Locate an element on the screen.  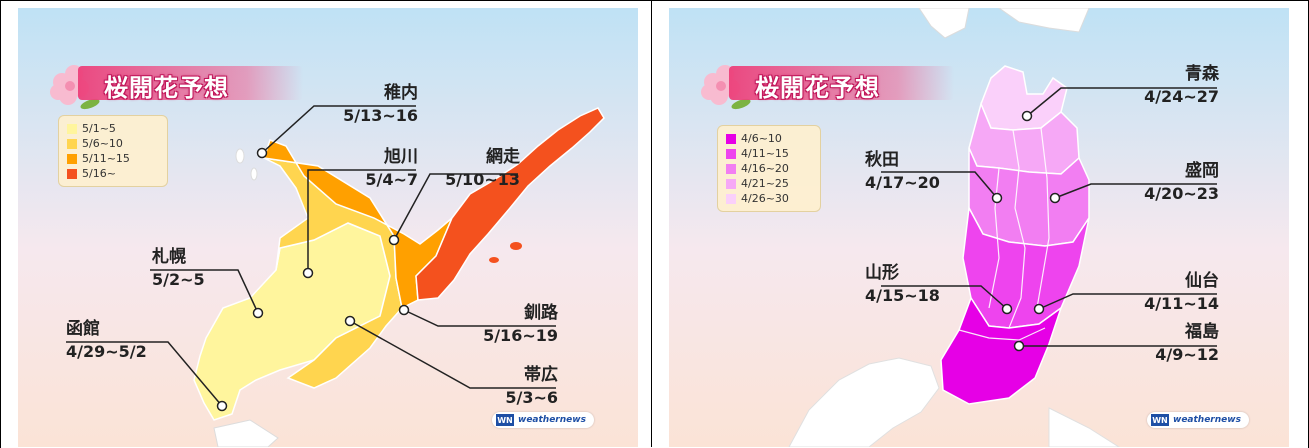
legend: 4/6~10 4/11~15 4/16~20 4/21~25 4/26~30 is located at coordinates (769, 168).